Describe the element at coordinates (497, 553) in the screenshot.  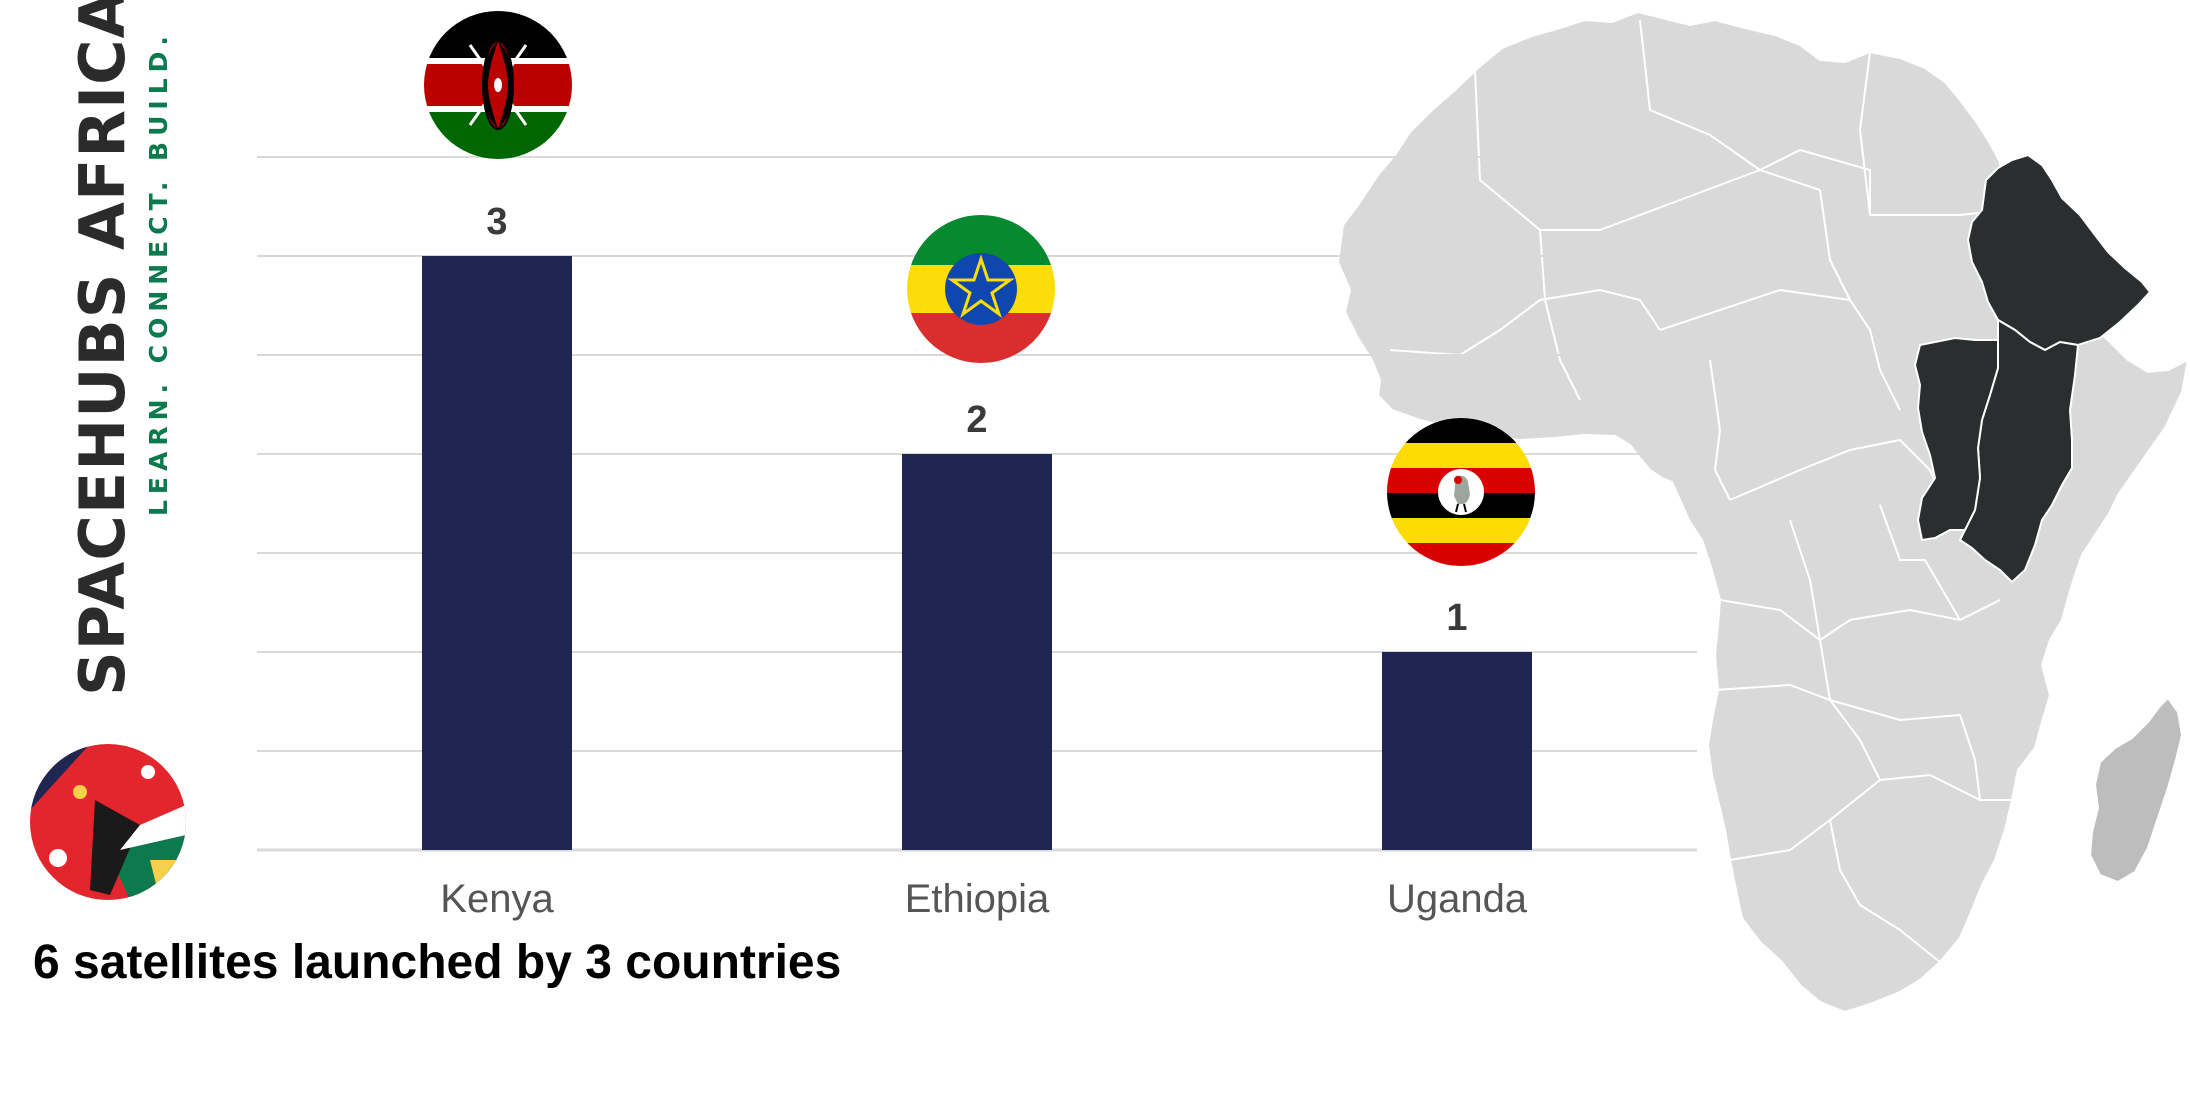
I see `bar-kenya` at that location.